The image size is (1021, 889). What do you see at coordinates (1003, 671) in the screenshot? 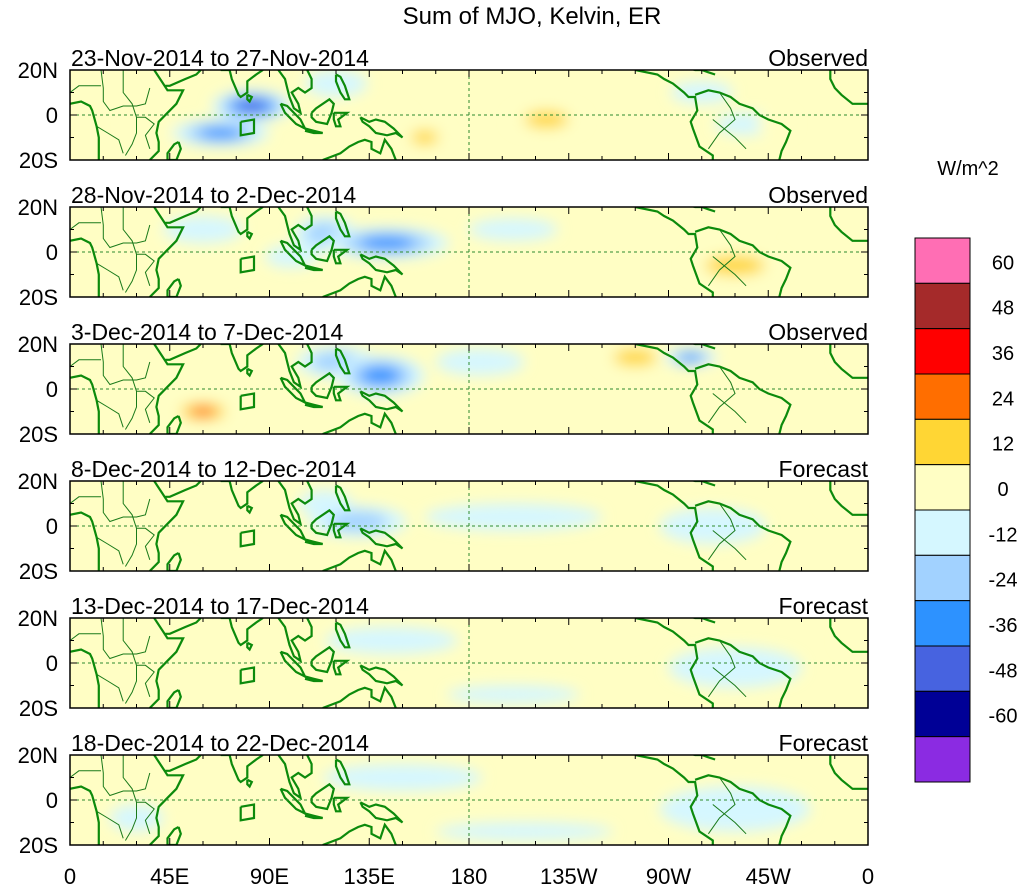
I see `colorbar-label: -48` at bounding box center [1003, 671].